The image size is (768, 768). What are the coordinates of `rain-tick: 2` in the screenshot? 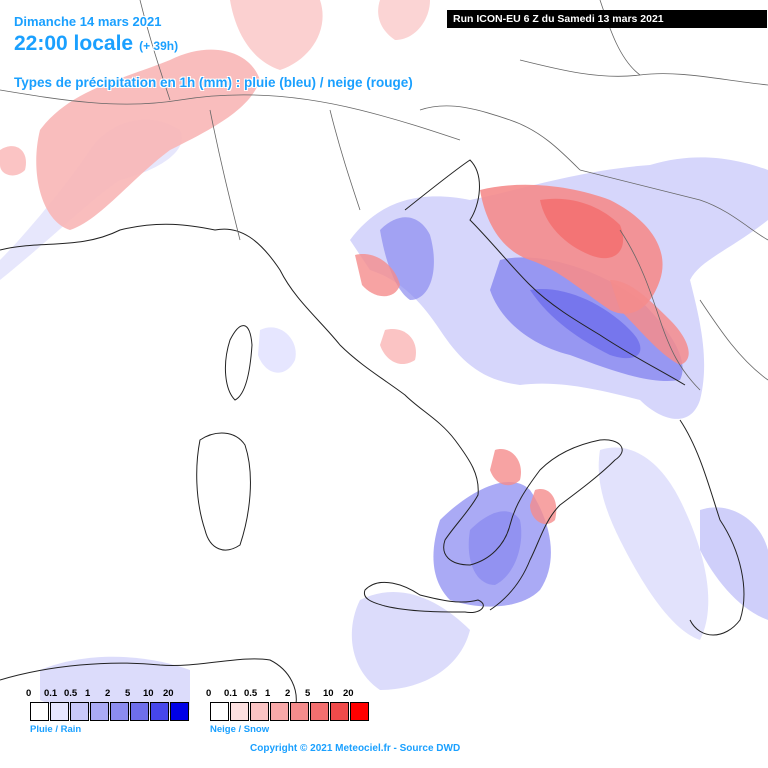 It's located at (108, 693).